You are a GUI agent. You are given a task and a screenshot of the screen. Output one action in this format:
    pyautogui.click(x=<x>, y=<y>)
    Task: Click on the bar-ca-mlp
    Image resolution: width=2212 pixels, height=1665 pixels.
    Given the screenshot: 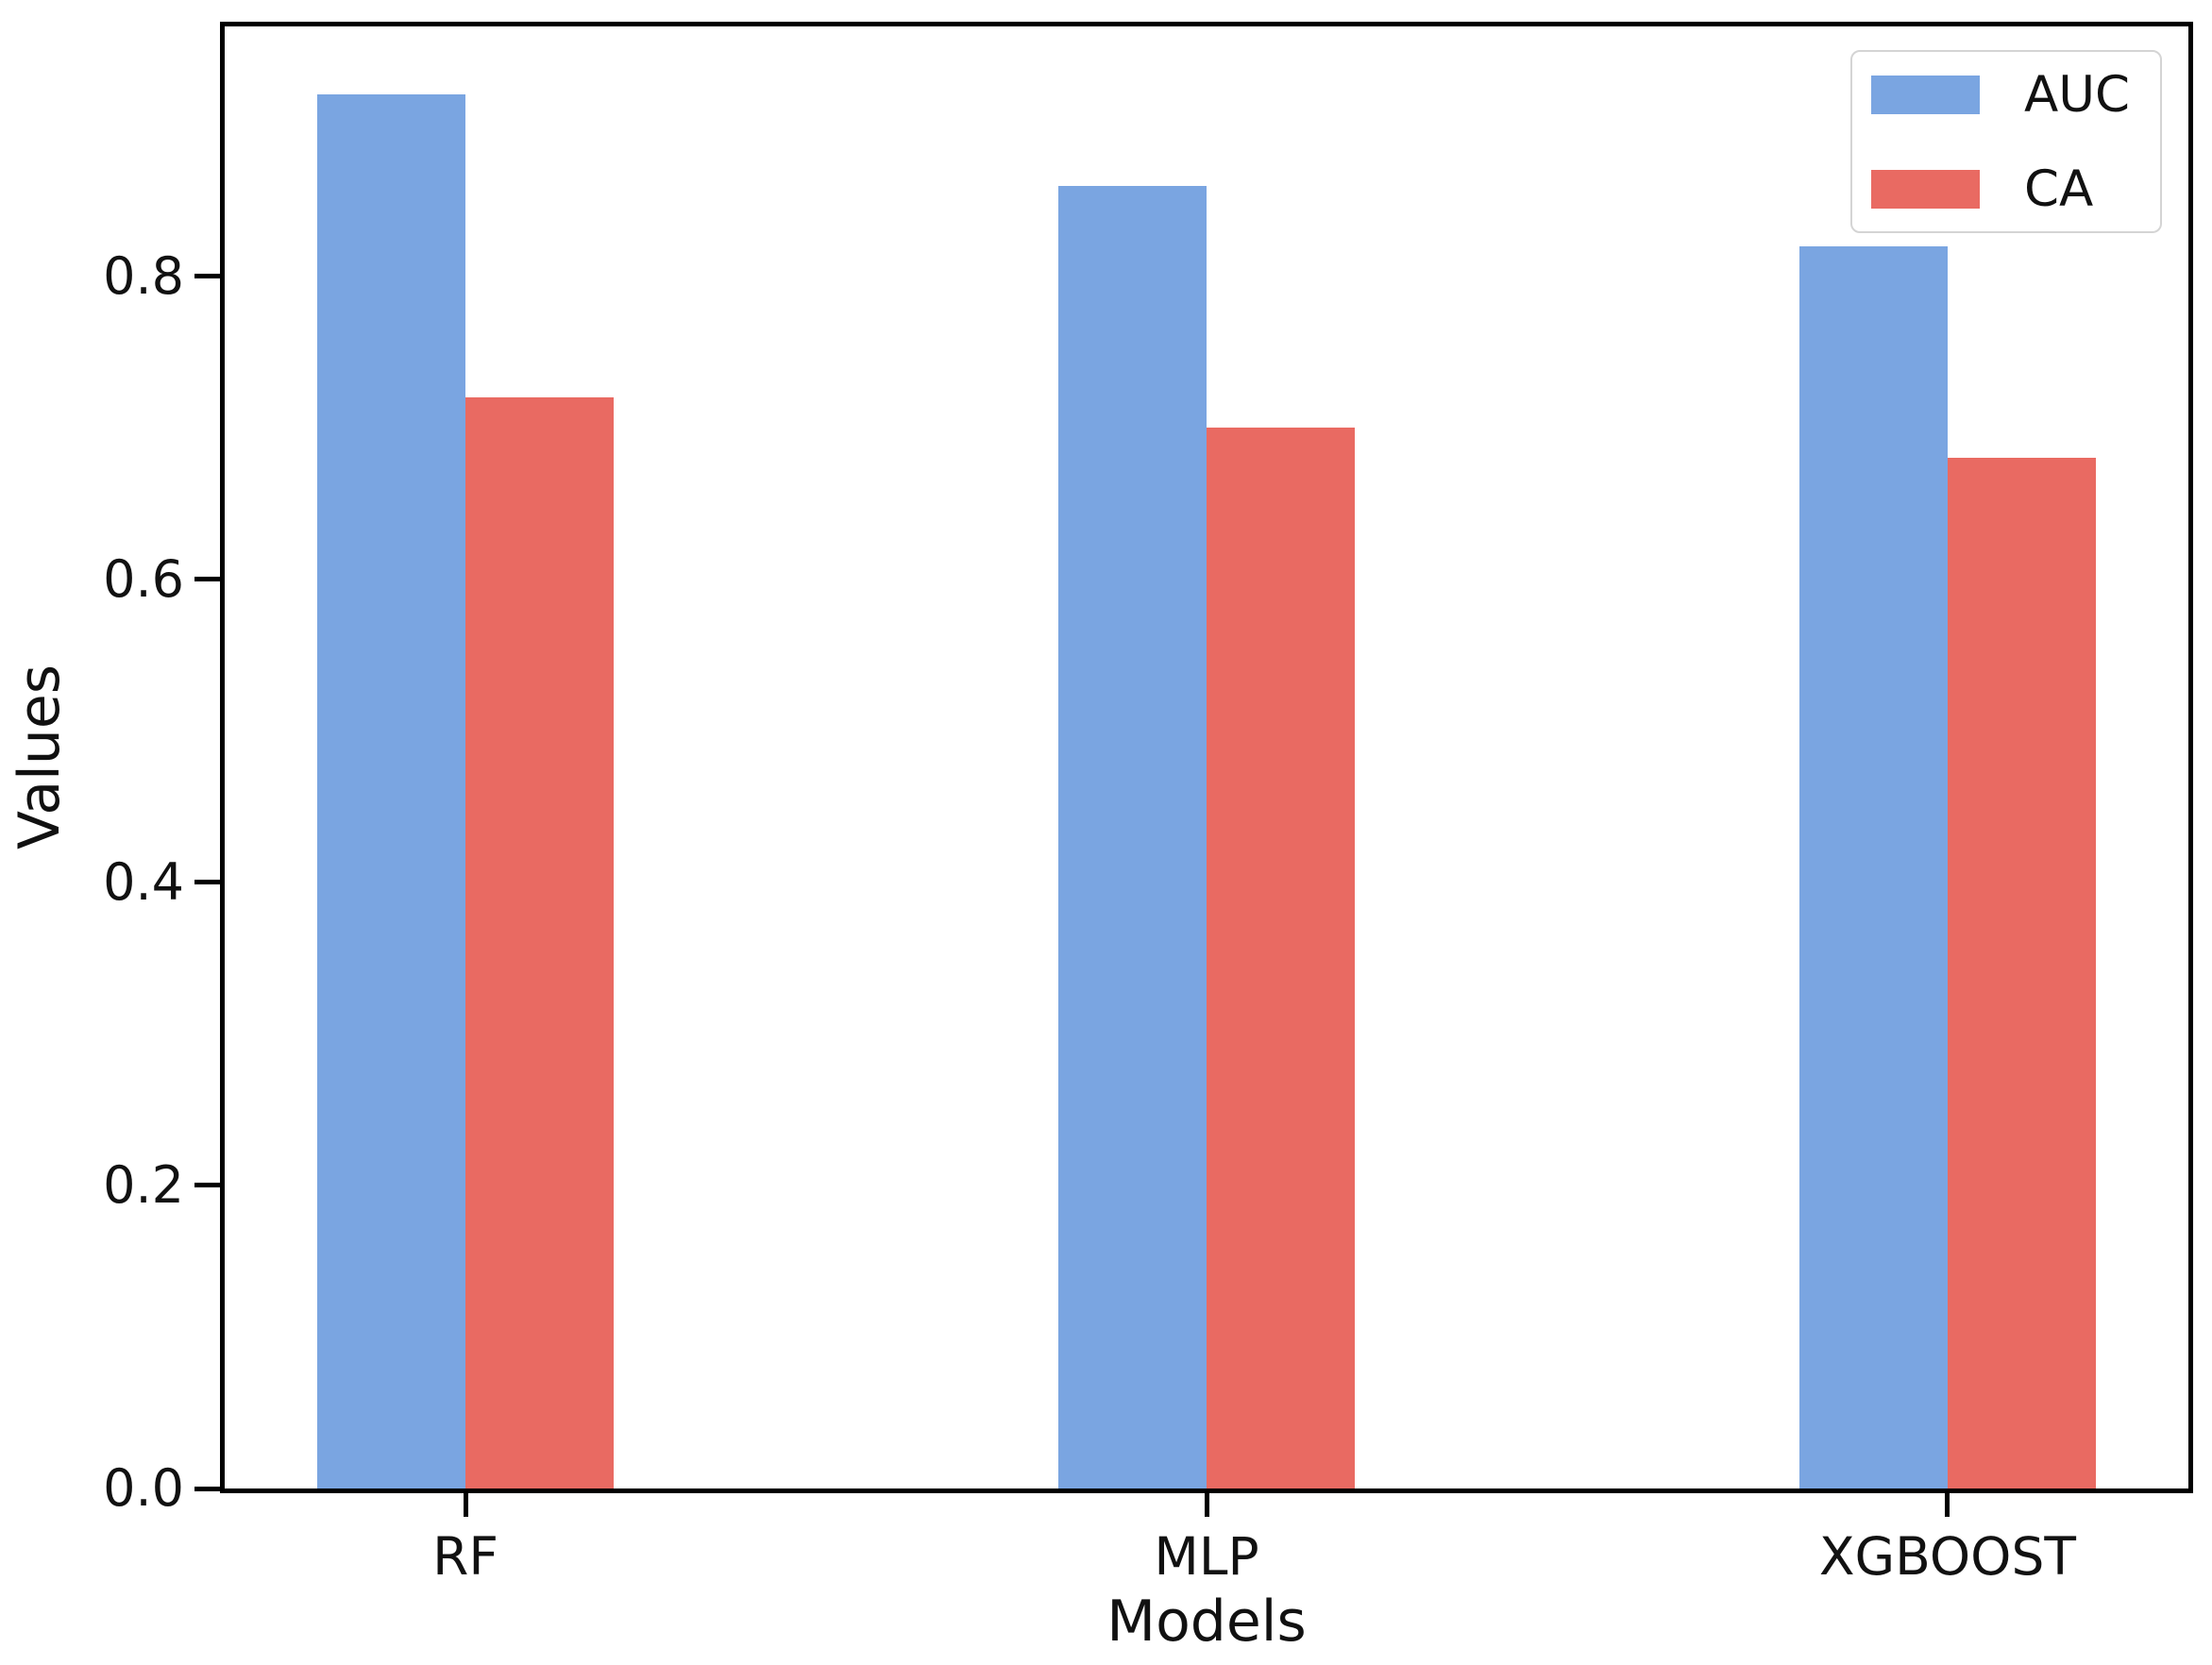 What is the action you would take?
    pyautogui.click(x=1281, y=958)
    